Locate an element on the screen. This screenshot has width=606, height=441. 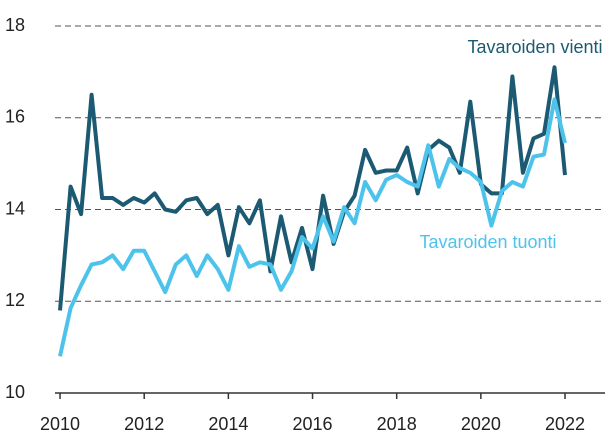
y-tick-label: 12 is located at coordinates (15, 300).